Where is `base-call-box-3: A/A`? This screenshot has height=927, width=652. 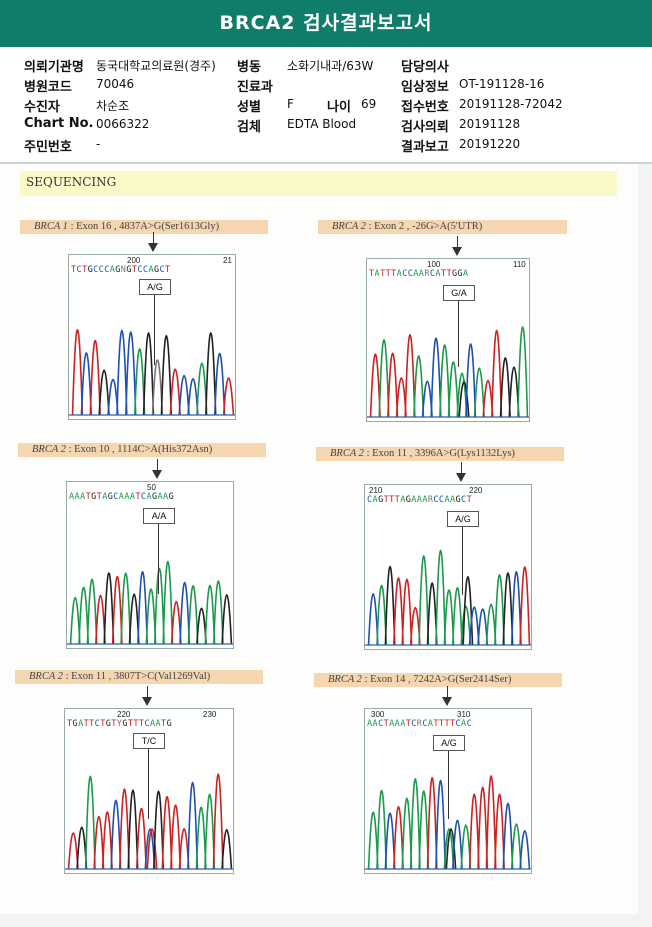 base-call-box-3: A/A is located at coordinates (159, 516).